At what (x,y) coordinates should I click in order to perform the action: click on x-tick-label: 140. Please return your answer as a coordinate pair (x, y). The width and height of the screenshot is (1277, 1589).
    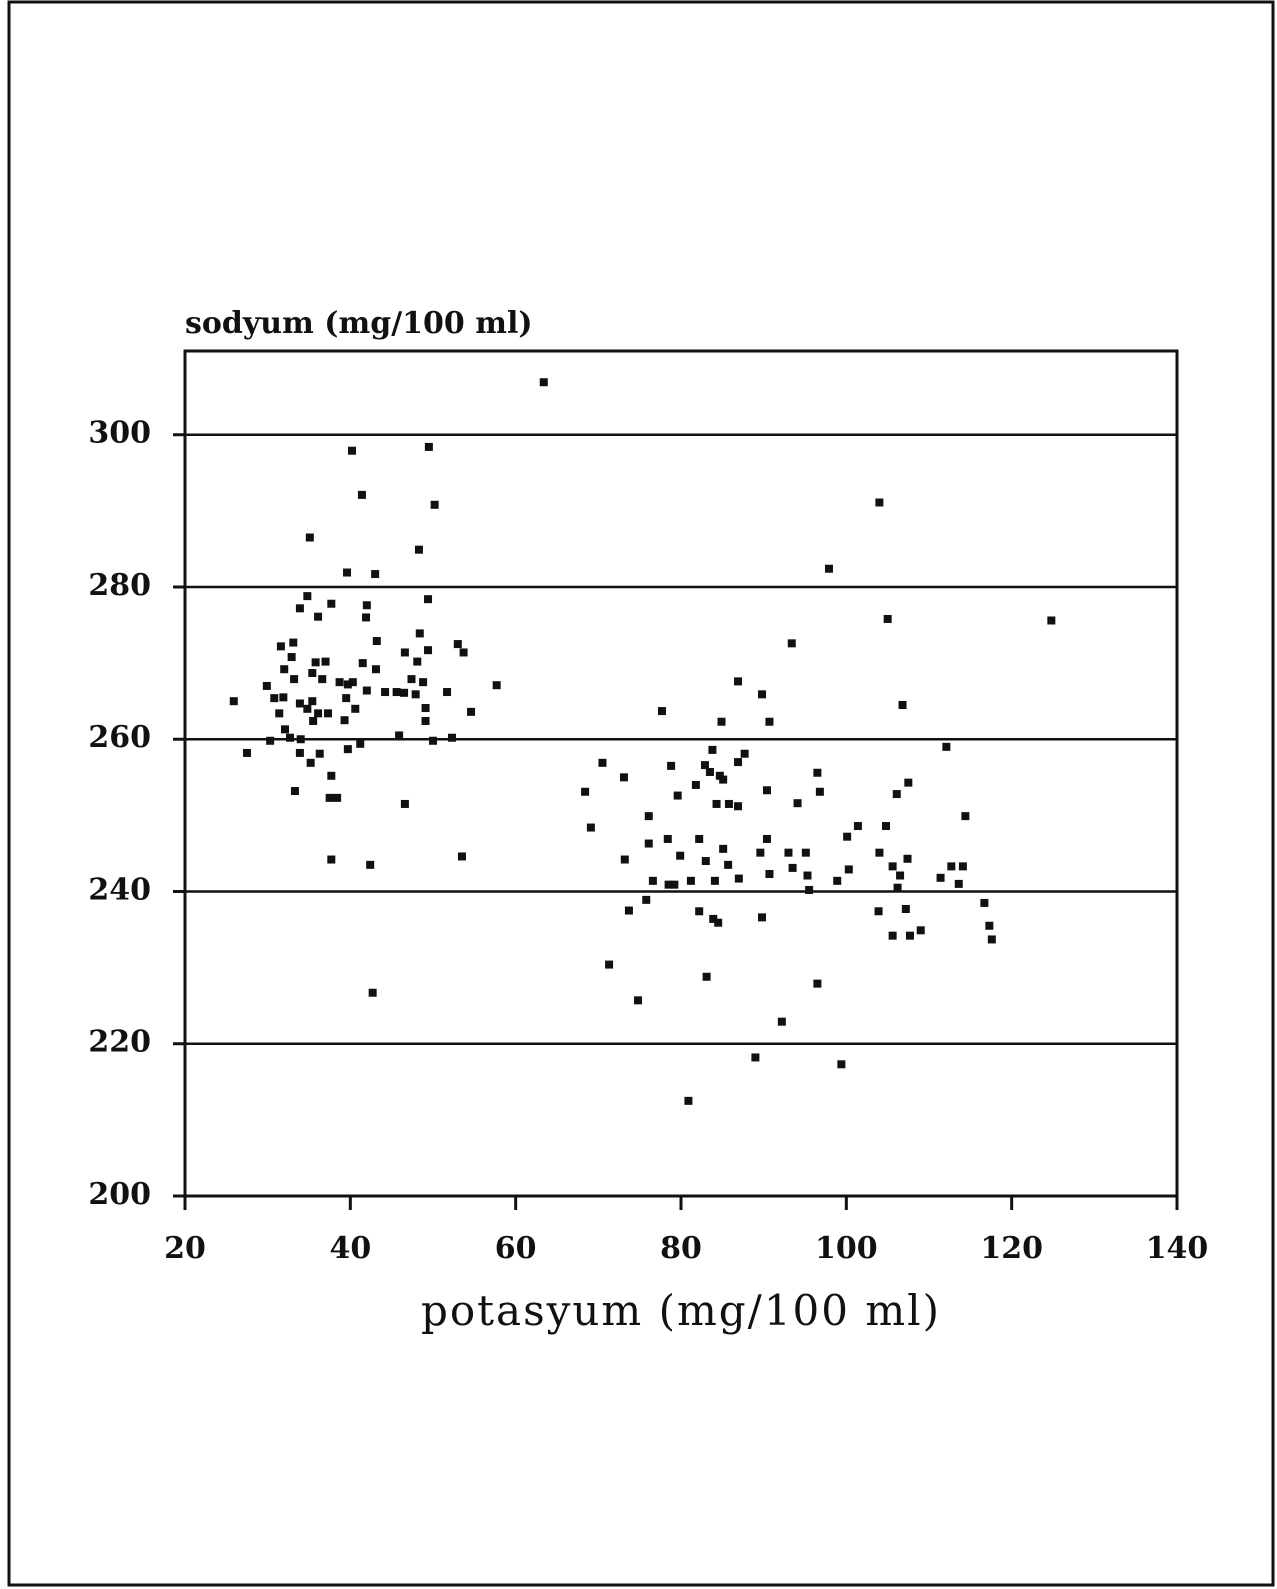
    Looking at the image, I should click on (1177, 1248).